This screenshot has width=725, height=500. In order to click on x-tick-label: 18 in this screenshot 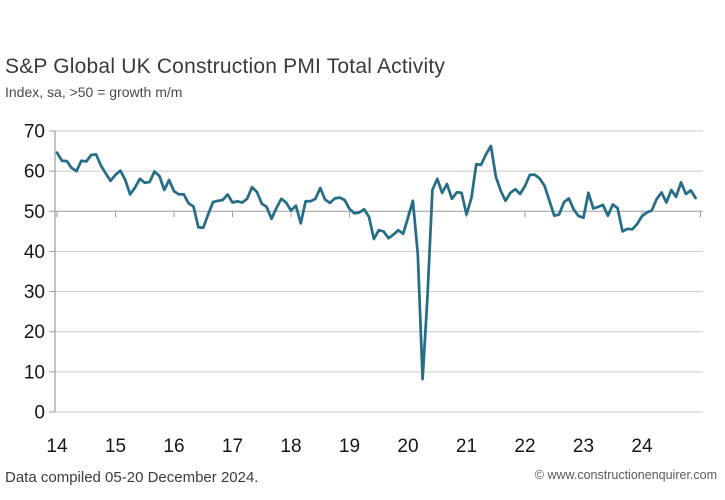, I will do `click(290, 446)`.